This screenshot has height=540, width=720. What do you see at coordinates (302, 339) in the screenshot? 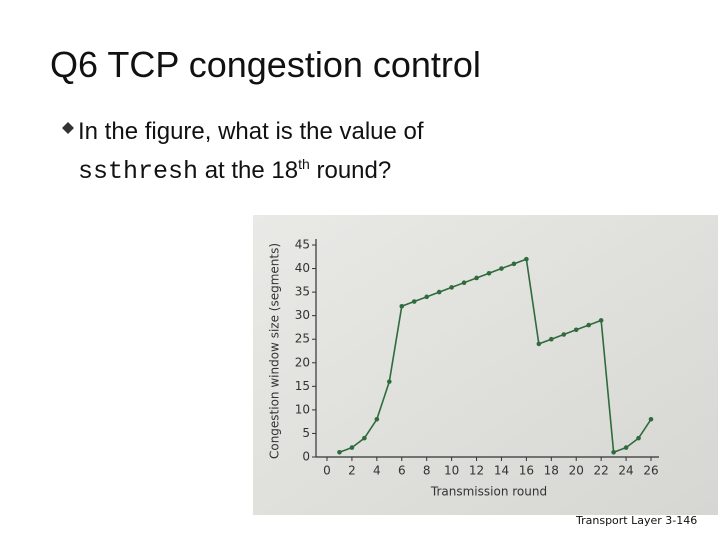
I see `y-tick-label: 25` at bounding box center [302, 339].